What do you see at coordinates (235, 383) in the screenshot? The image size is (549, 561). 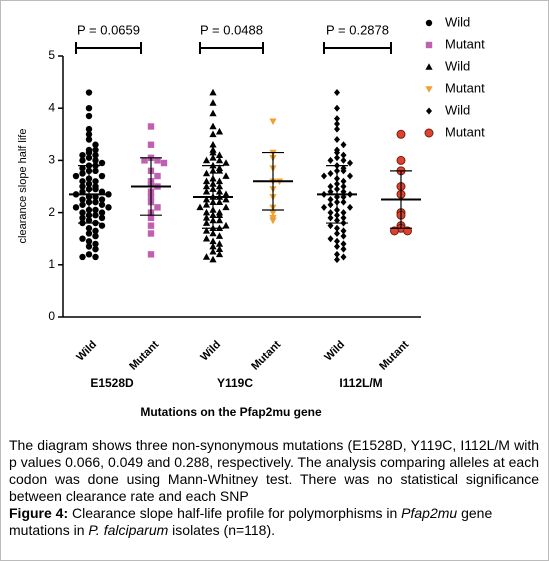 I see `group-label: Y119C` at bounding box center [235, 383].